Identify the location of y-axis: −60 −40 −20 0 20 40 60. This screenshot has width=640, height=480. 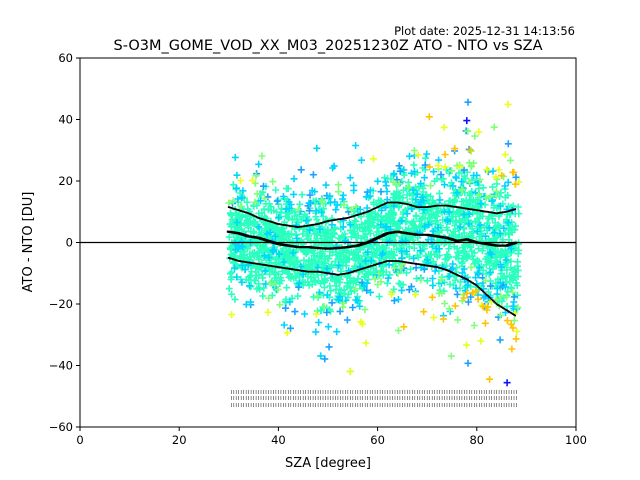
(64, 242).